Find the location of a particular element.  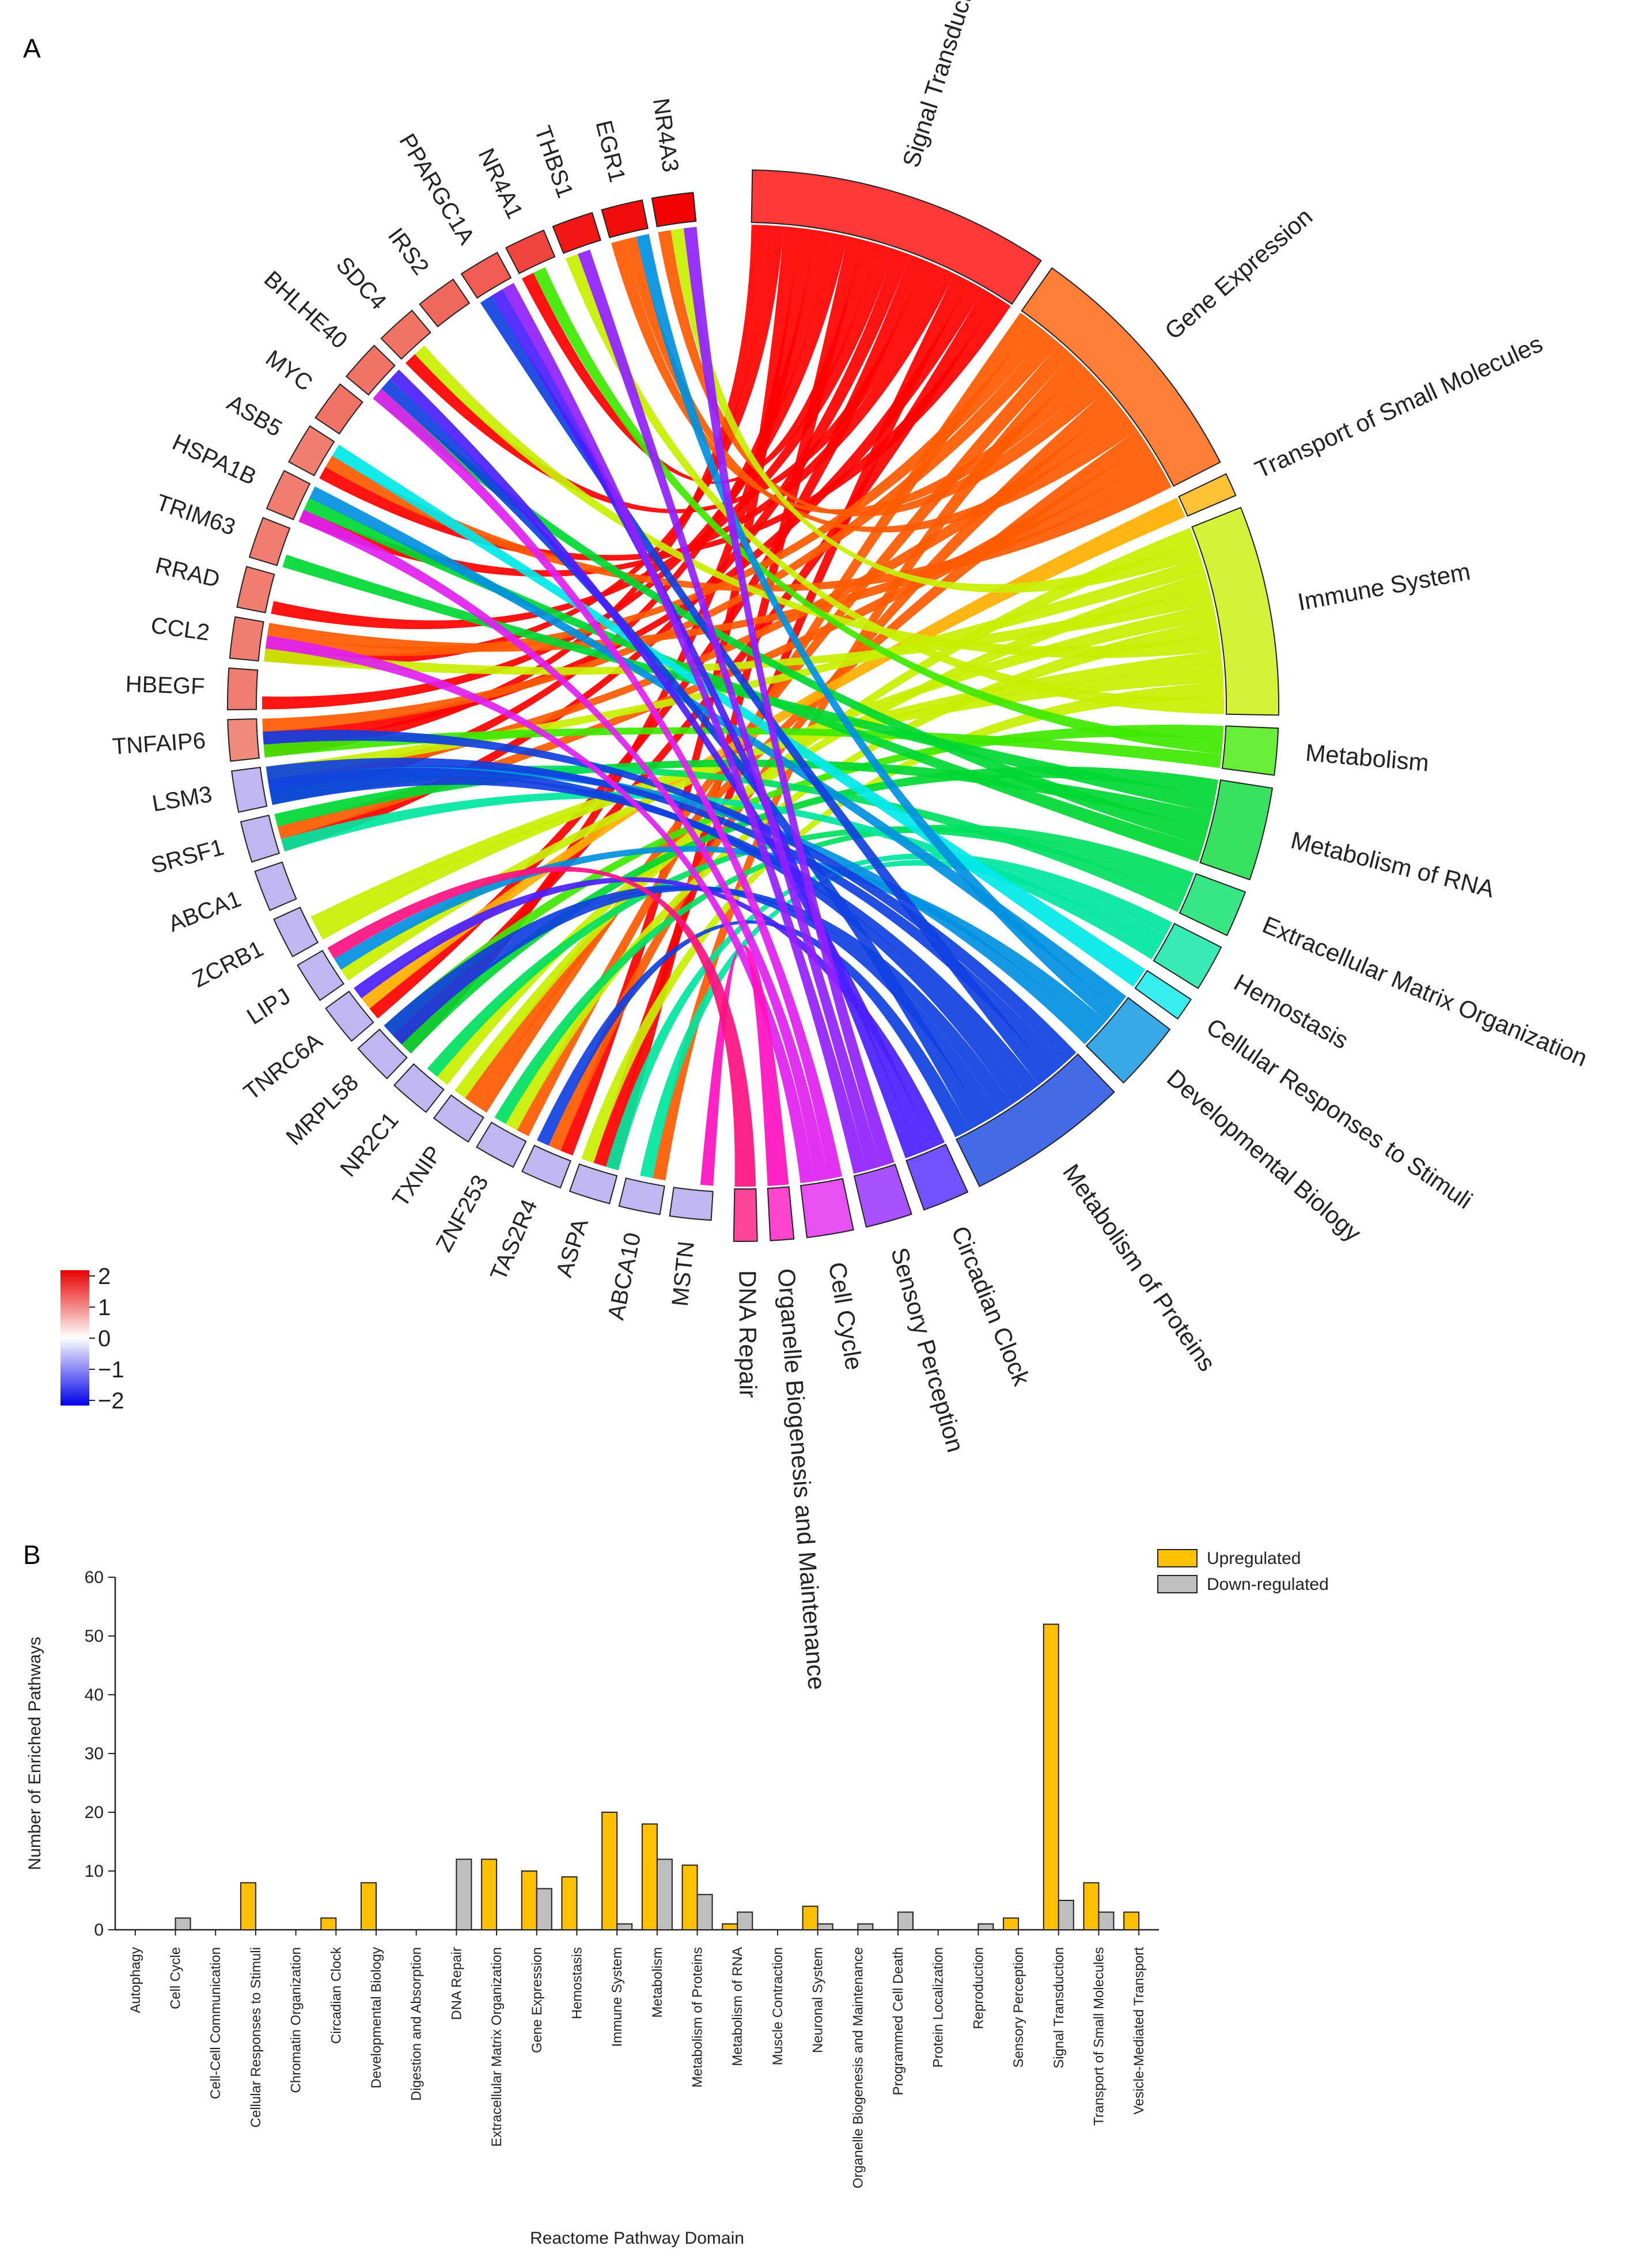

pathway-arc-dna-repair is located at coordinates (745, 1215).